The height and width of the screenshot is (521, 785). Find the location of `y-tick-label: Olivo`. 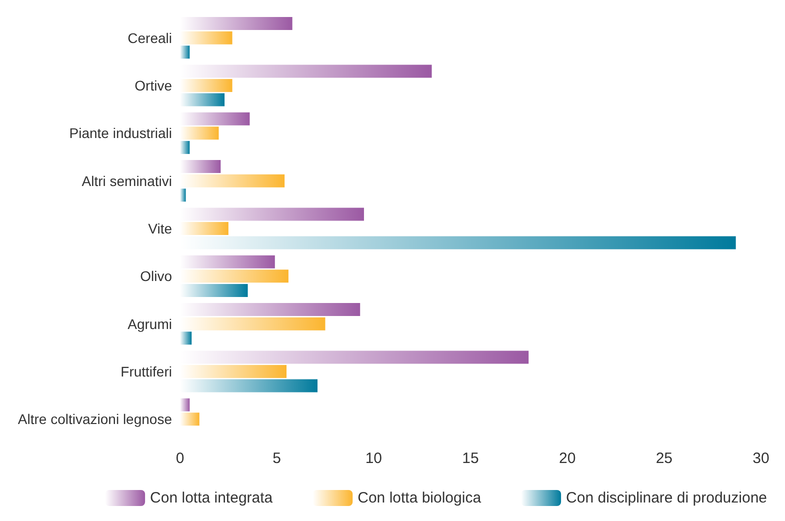

y-tick-label: Olivo is located at coordinates (156, 276).